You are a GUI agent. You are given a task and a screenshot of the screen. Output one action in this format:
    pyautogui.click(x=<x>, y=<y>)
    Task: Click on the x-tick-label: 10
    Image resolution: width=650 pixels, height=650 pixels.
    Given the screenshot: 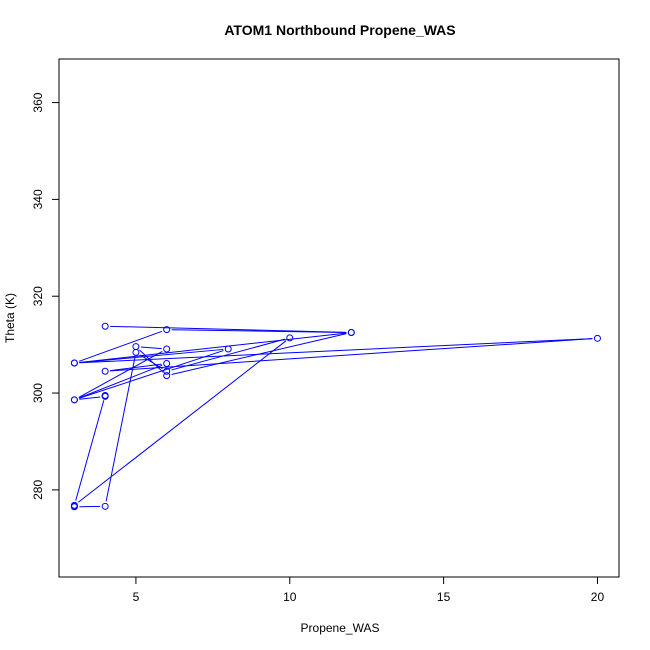 What is the action you would take?
    pyautogui.click(x=290, y=597)
    